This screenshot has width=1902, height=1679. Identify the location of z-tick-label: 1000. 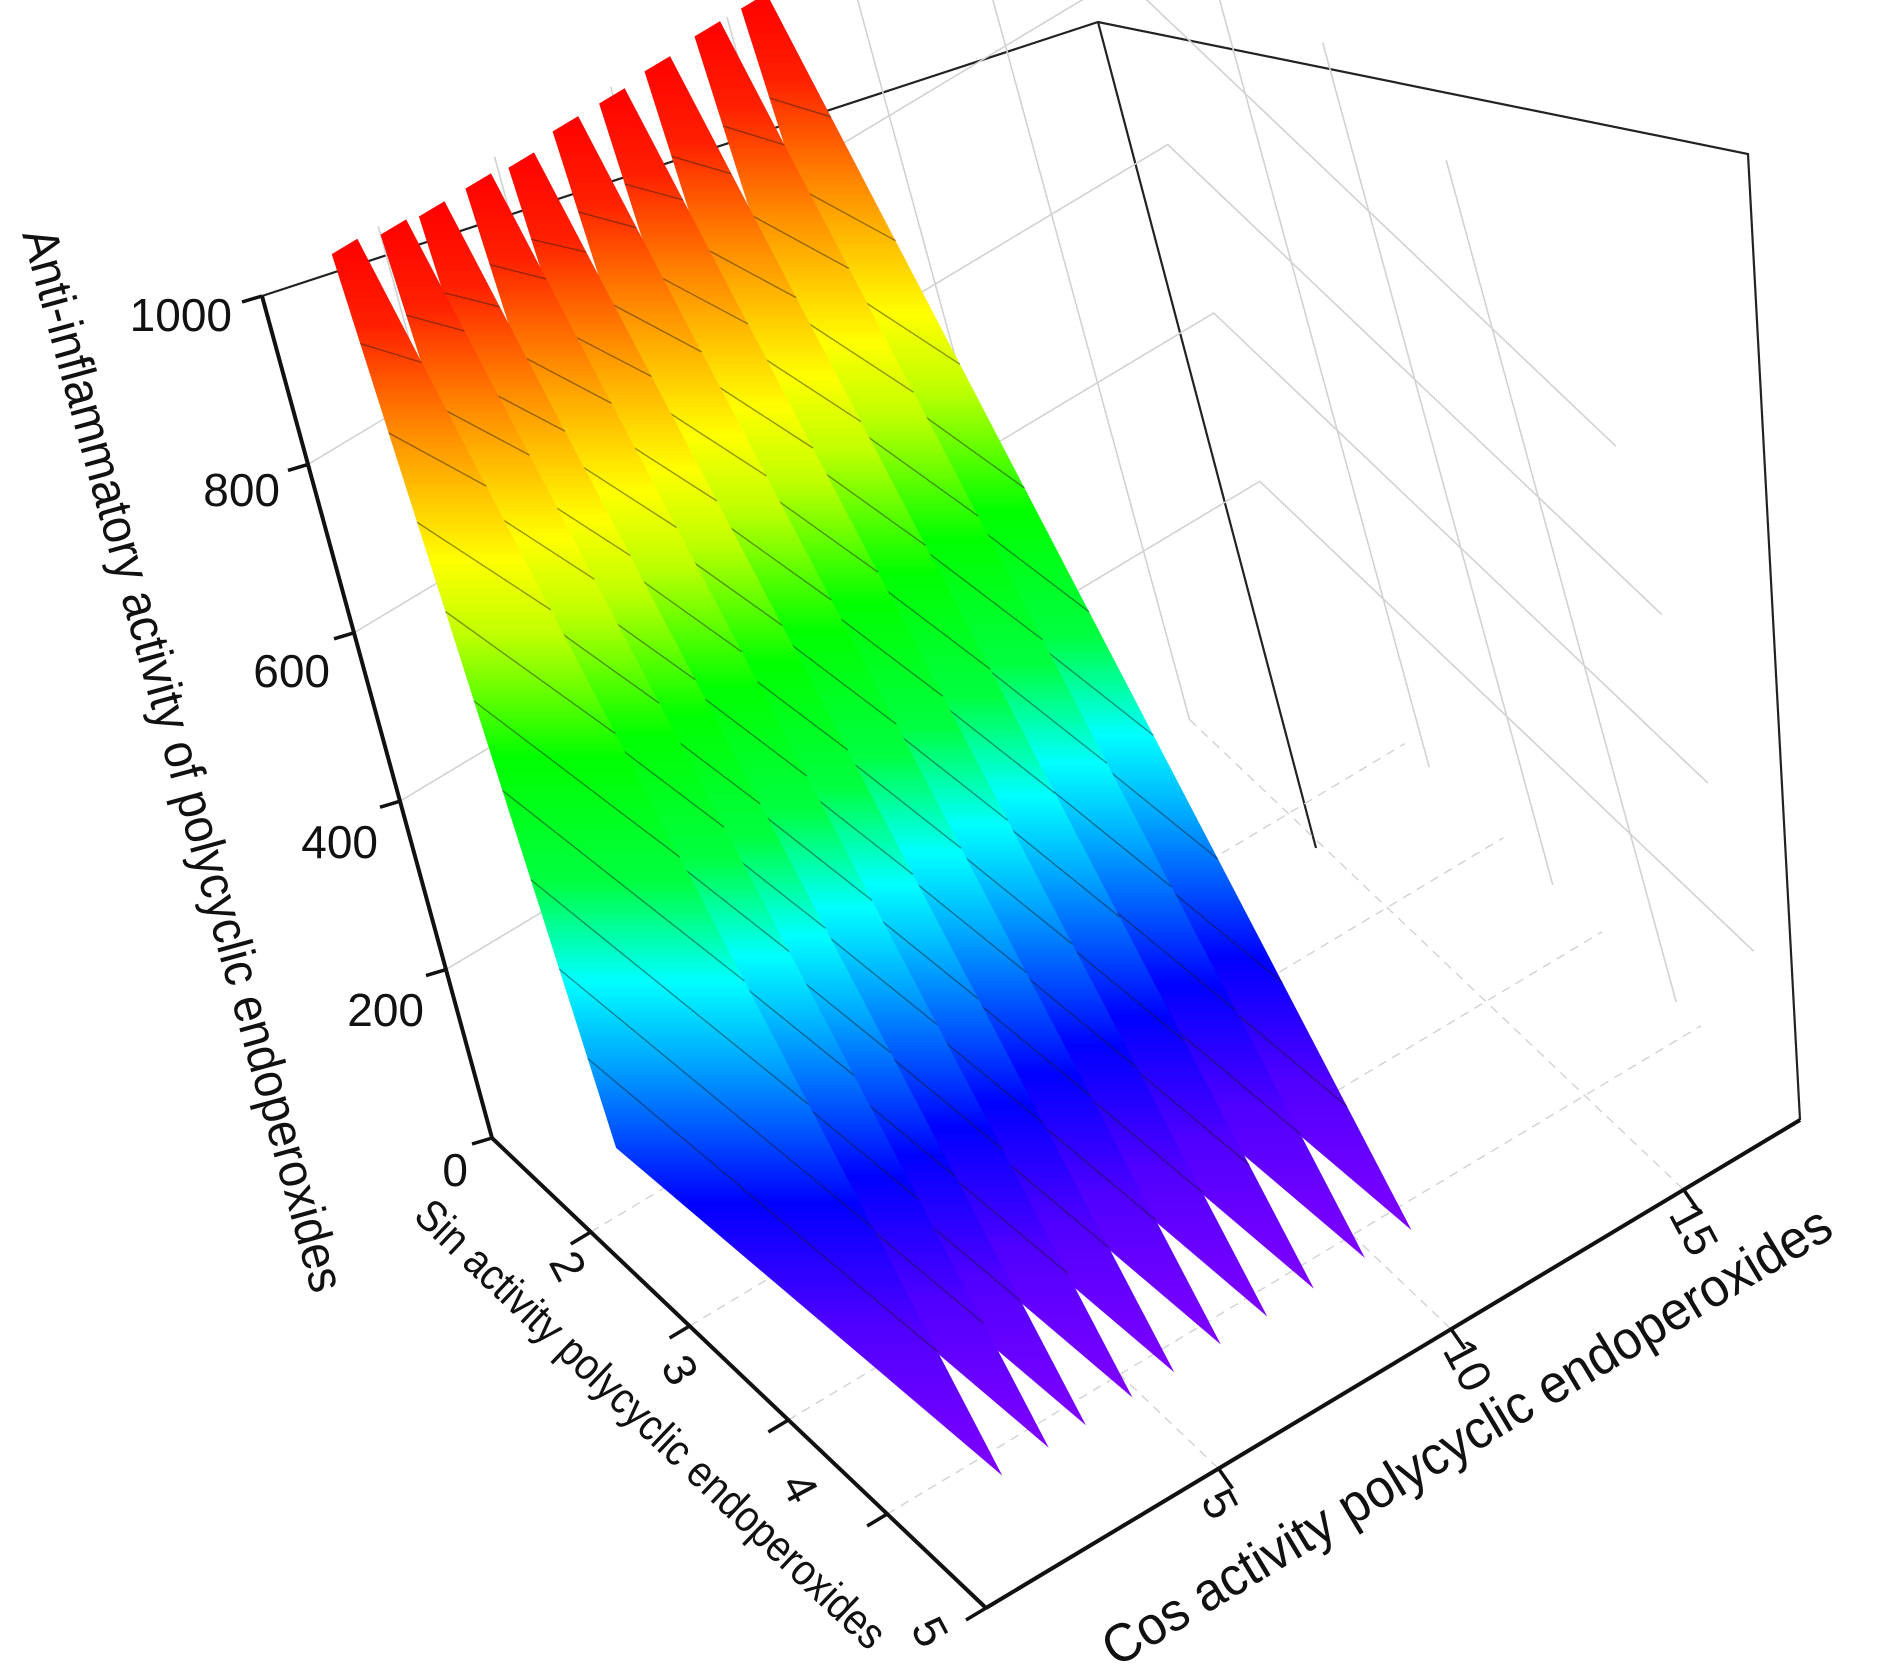
(181, 315).